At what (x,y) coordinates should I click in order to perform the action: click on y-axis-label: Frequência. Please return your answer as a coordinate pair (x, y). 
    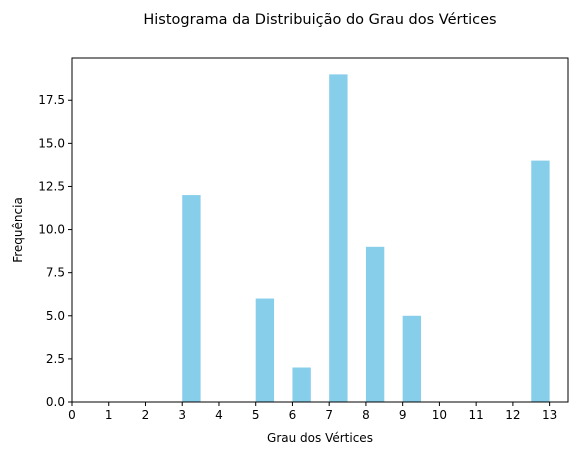
    Looking at the image, I should click on (18, 230).